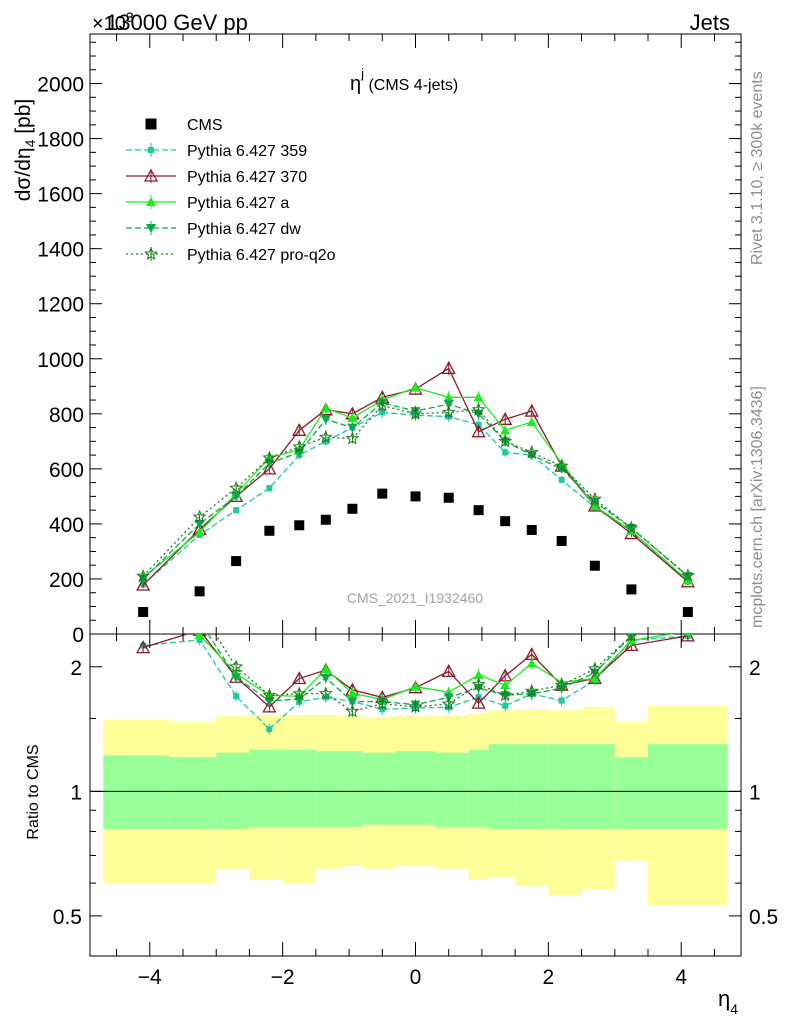  I want to click on ratio-series, so click(415, 669).